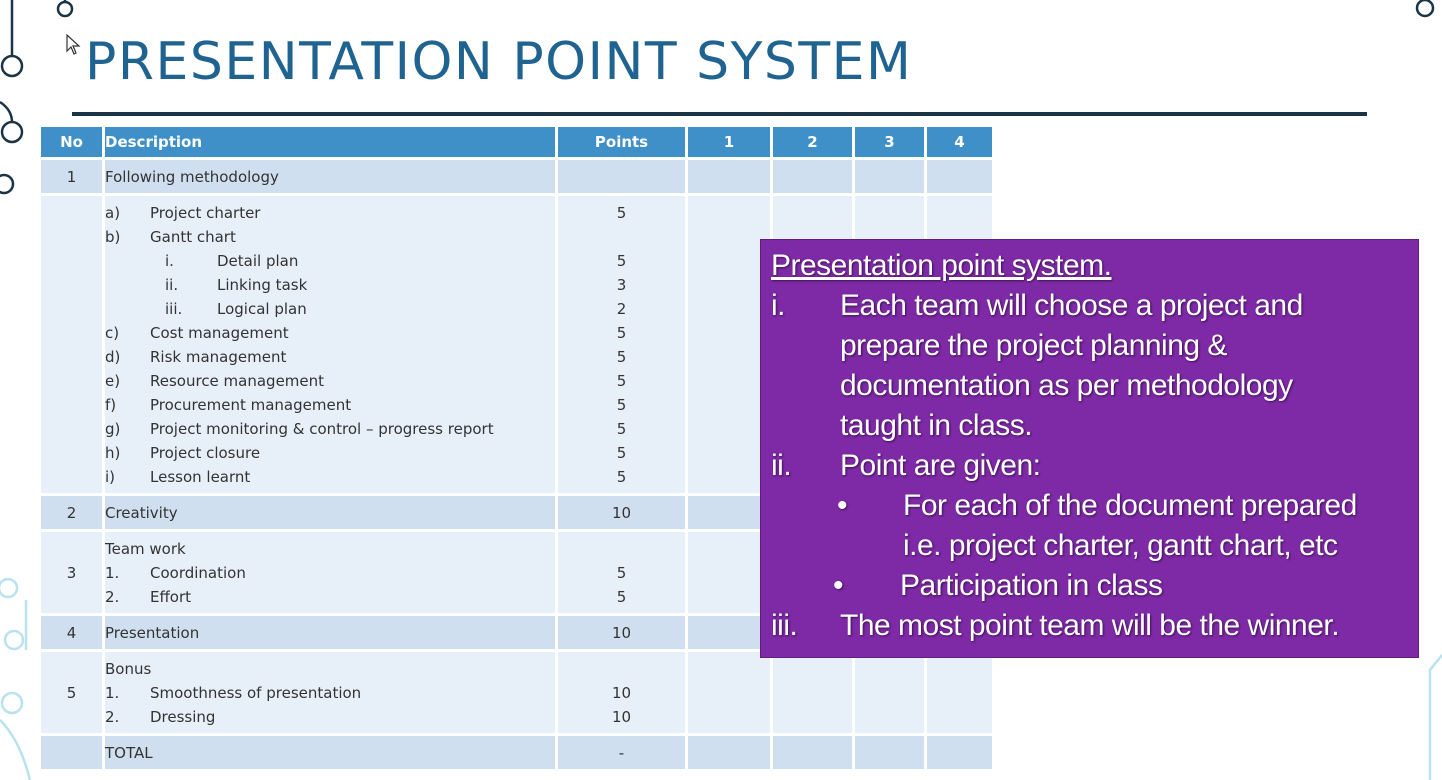 The image size is (1442, 780). What do you see at coordinates (73, 44) in the screenshot?
I see `mouse-cursor-icon` at bounding box center [73, 44].